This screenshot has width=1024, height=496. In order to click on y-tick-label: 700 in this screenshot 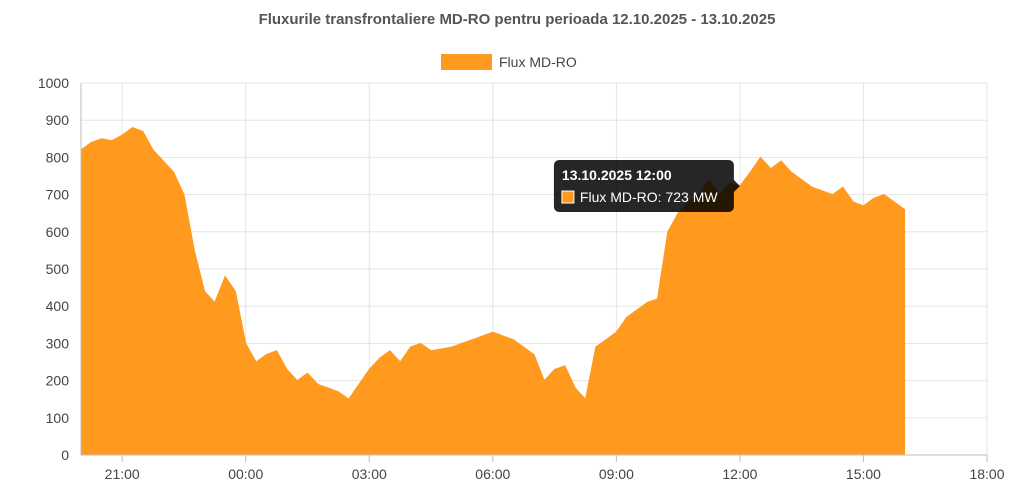, I will do `click(58, 195)`.